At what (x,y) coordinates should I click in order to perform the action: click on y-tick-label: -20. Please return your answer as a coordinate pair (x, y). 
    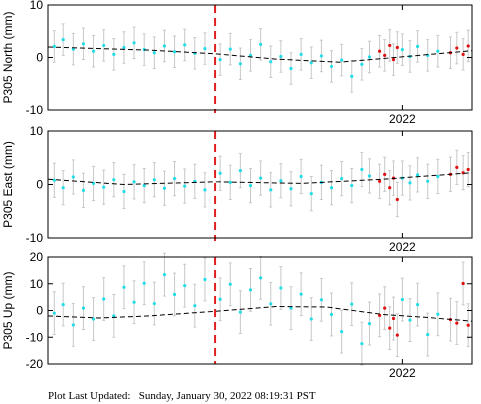
    Looking at the image, I should click on (35, 364).